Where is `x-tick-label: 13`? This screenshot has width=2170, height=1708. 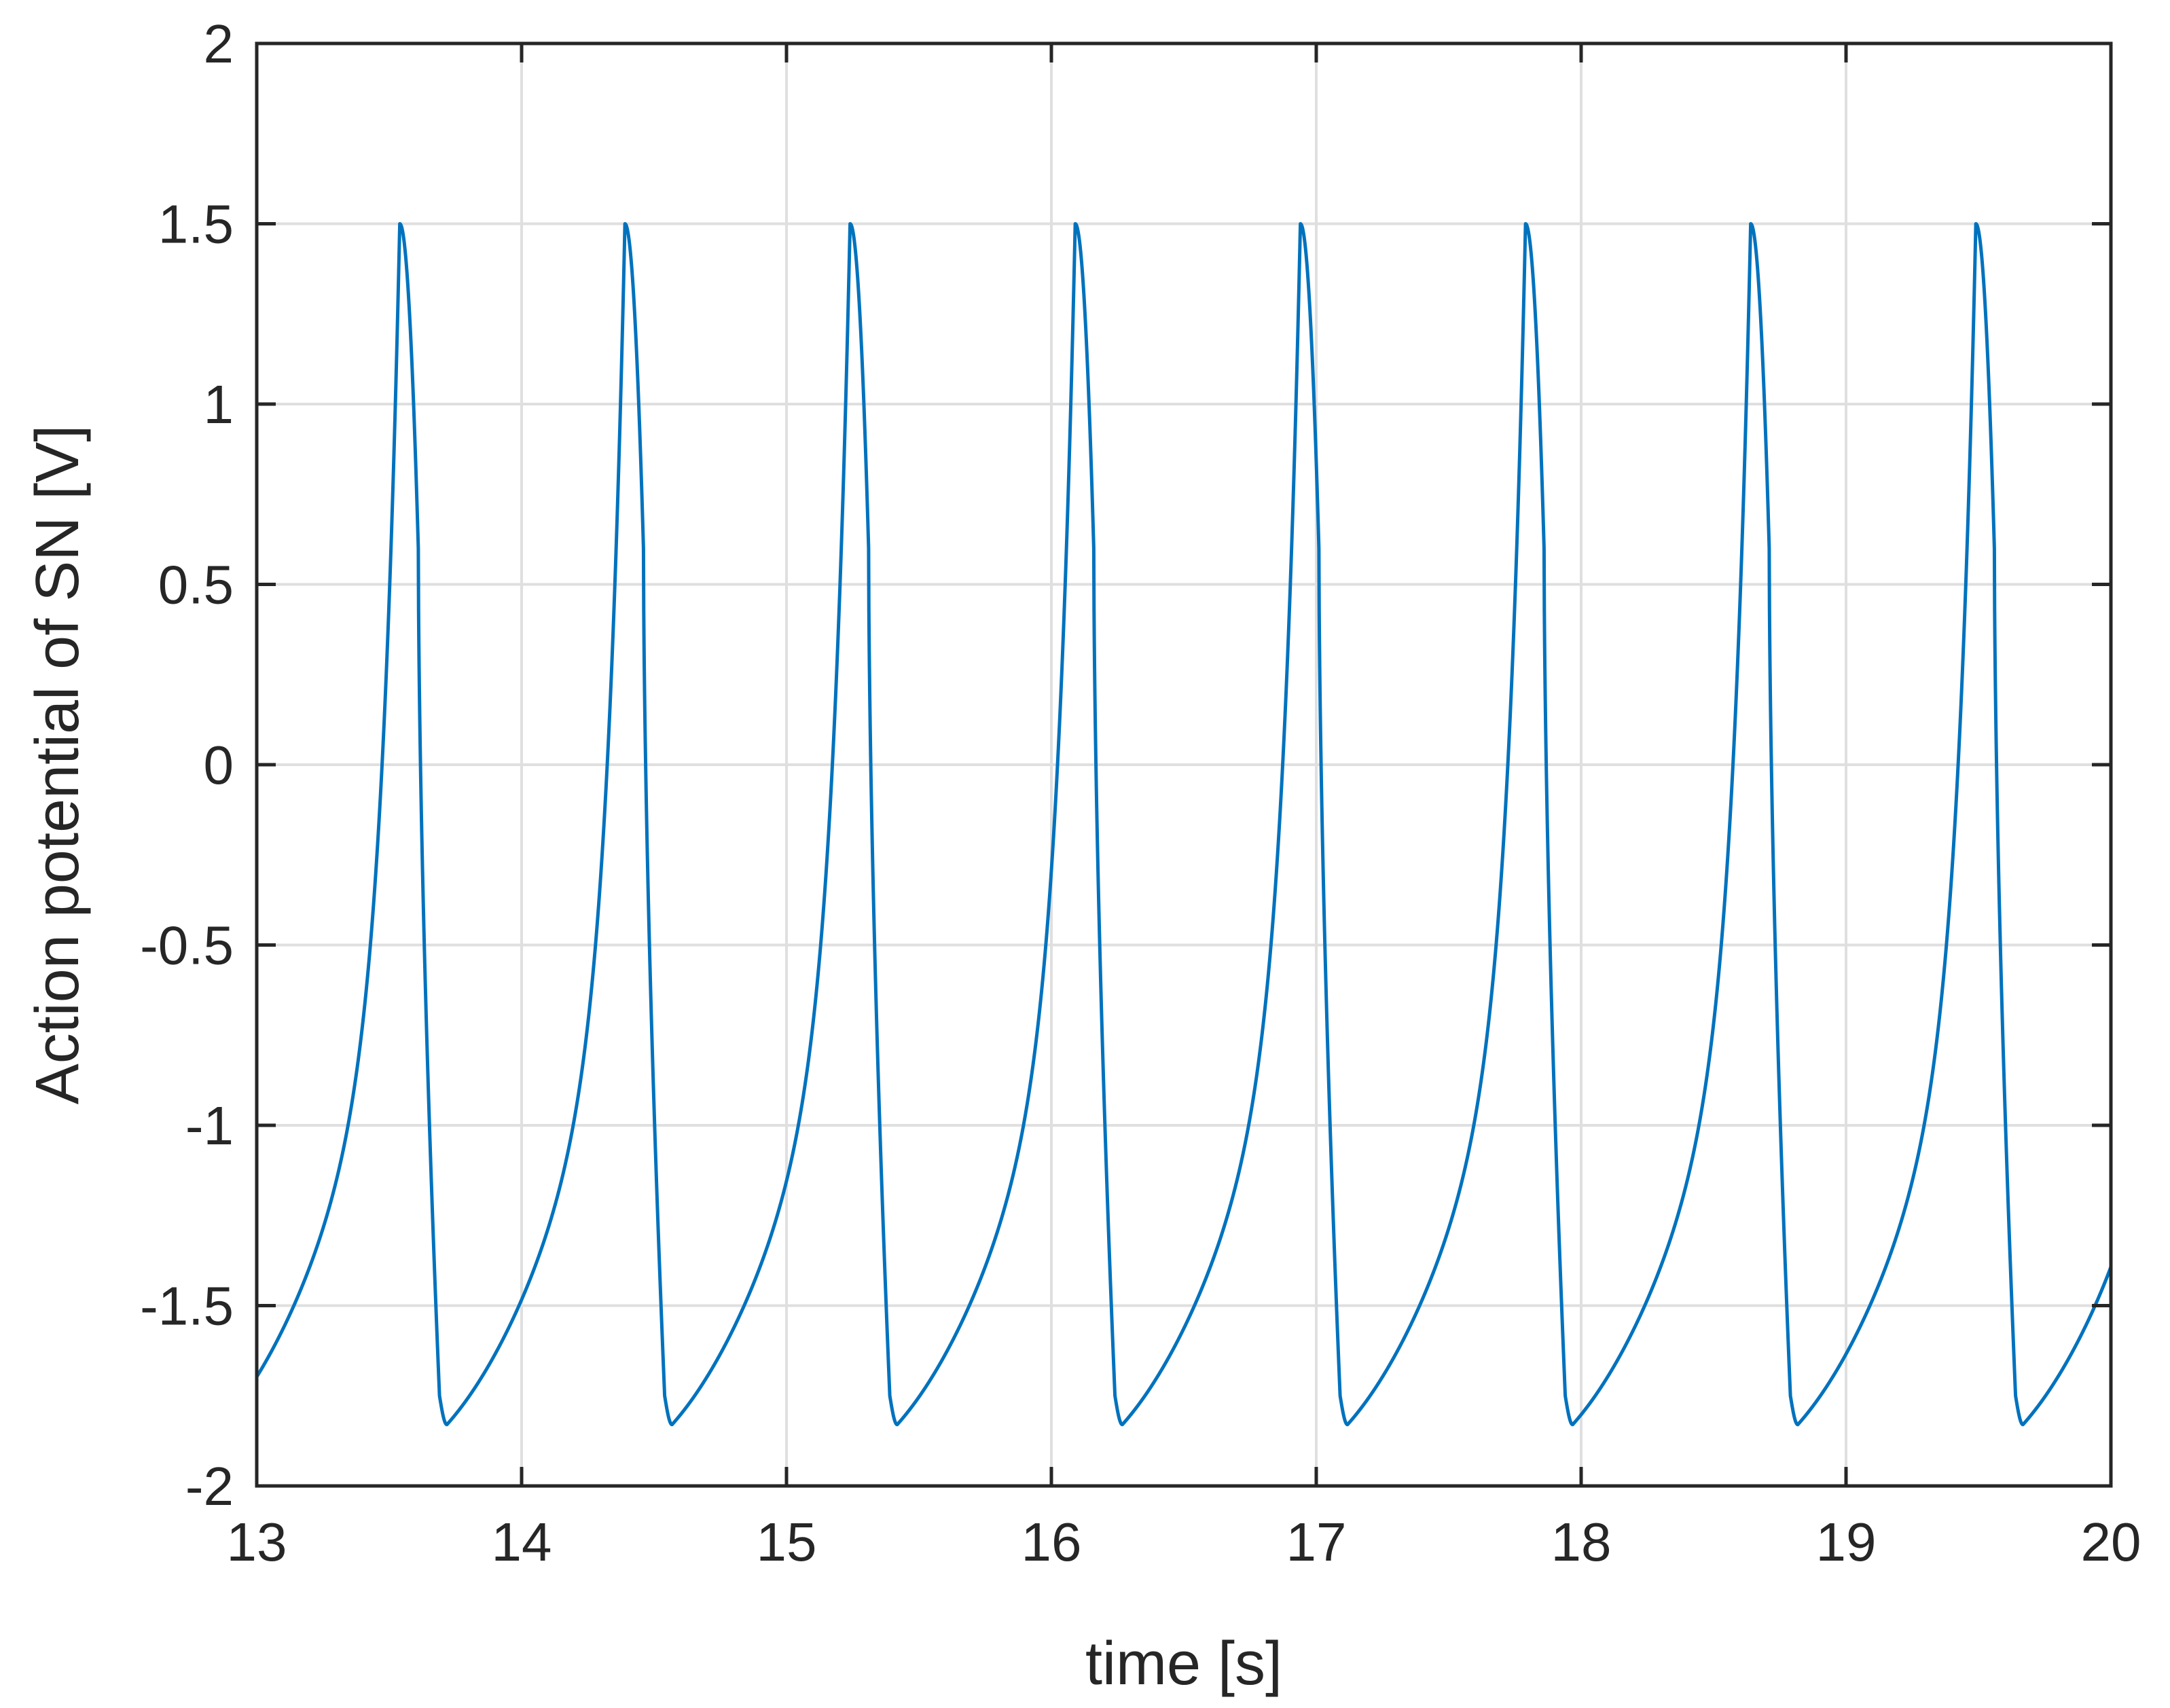
x-tick-label: 13 is located at coordinates (257, 1542).